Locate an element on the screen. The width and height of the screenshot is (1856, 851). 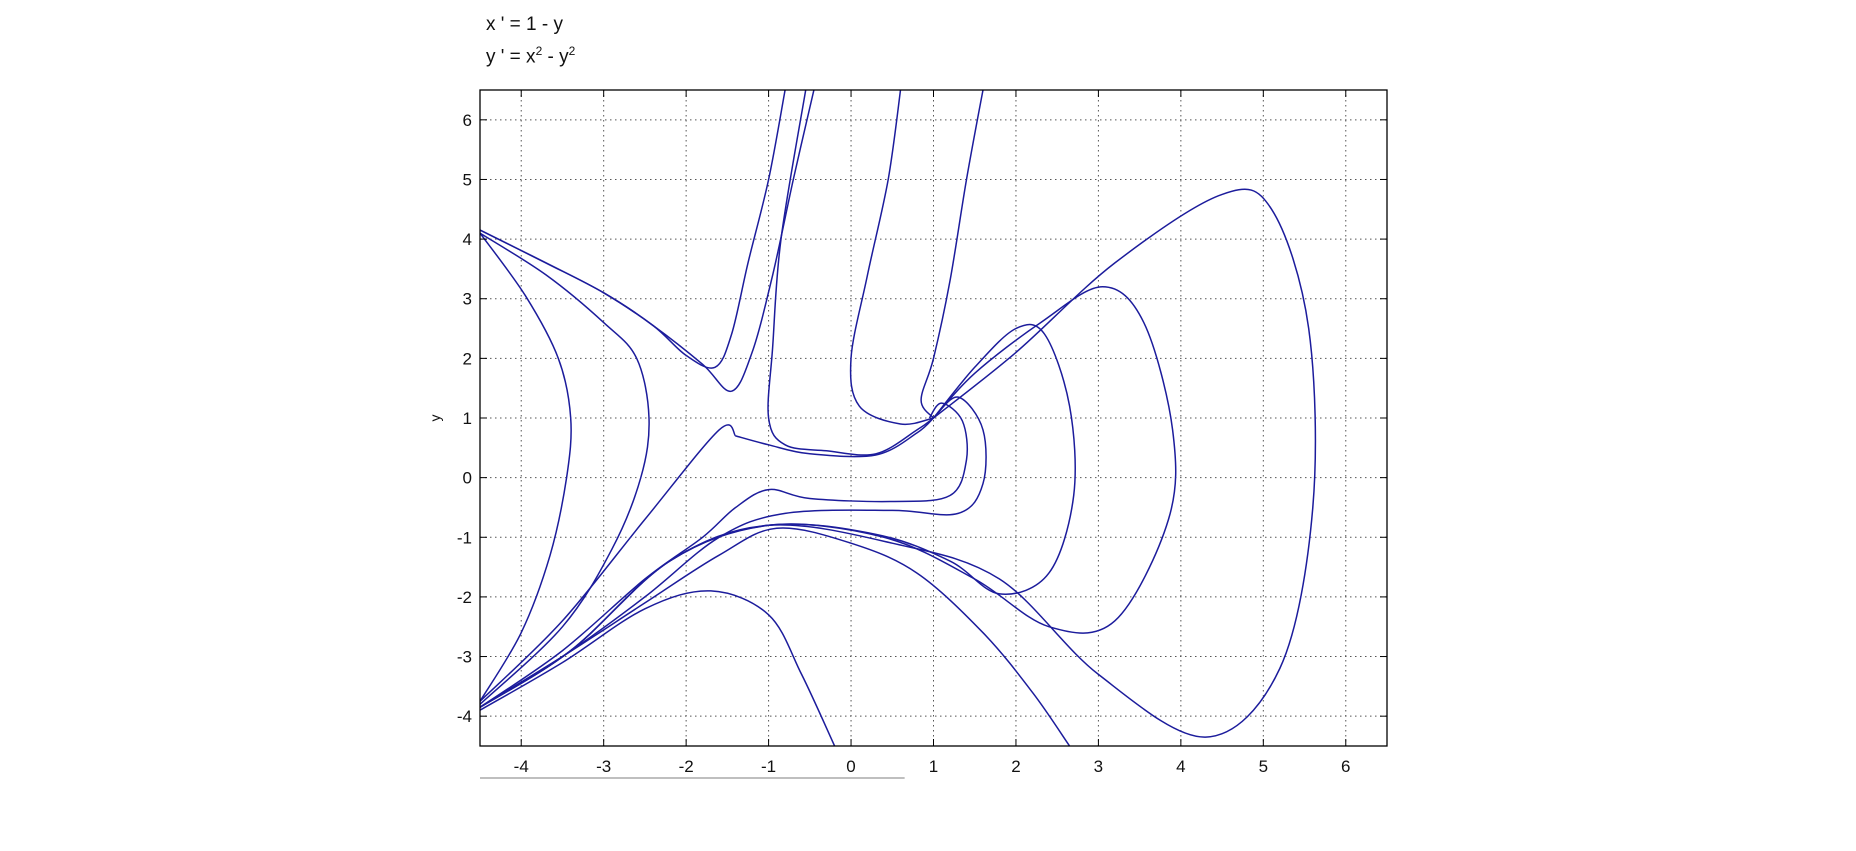
x-tick-label: 1 is located at coordinates (933, 766).